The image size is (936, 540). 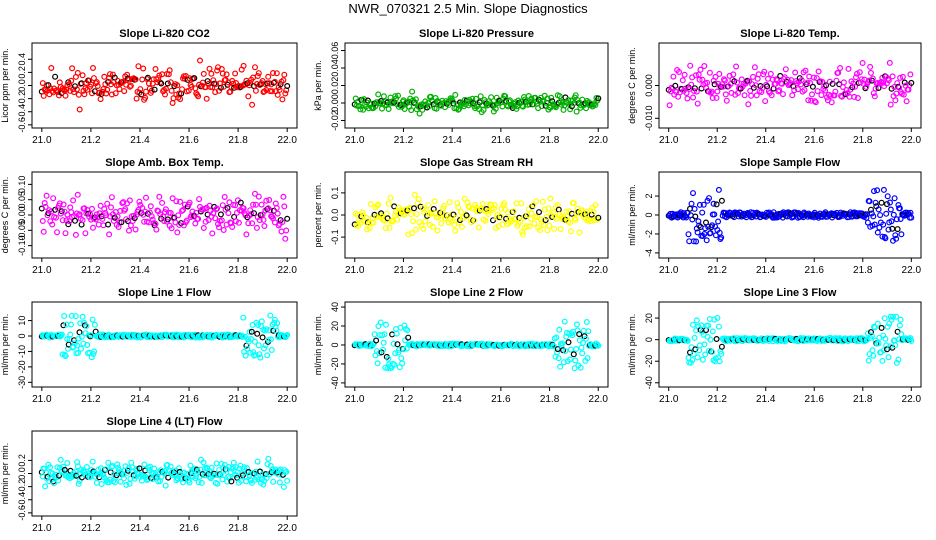 I want to click on x-tick-label: 21.0, so click(x=669, y=140).